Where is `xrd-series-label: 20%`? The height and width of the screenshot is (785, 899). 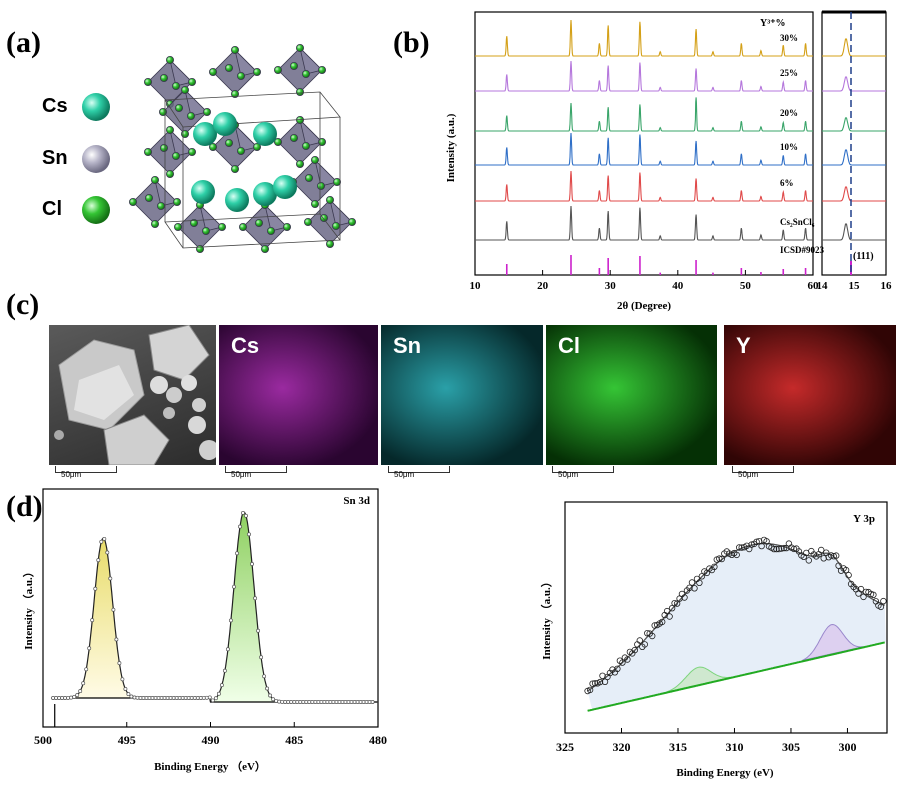 xrd-series-label: 20% is located at coordinates (789, 113).